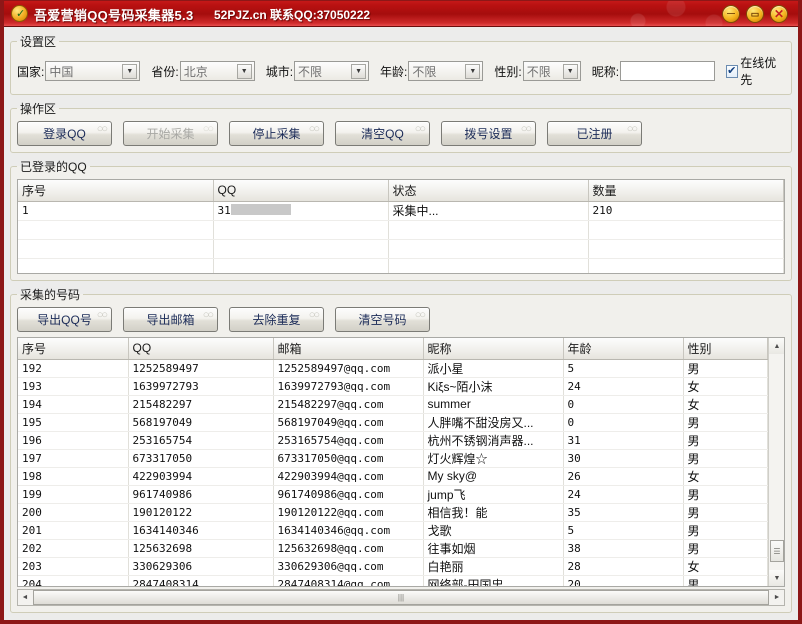 The width and height of the screenshot is (802, 624). I want to click on column-header-gender: 性别, so click(725, 349).